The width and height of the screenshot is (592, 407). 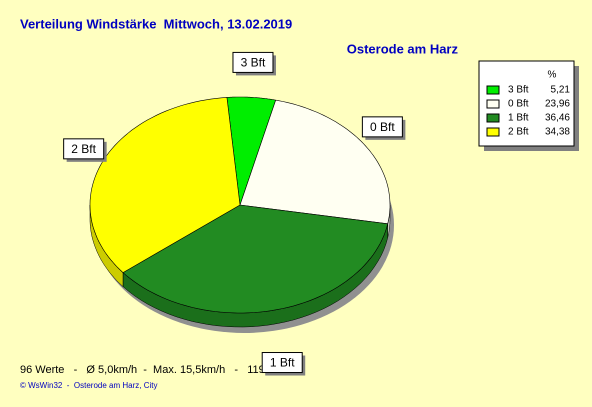 I want to click on chart-subtitle: Osterode am Harz, so click(x=403, y=48).